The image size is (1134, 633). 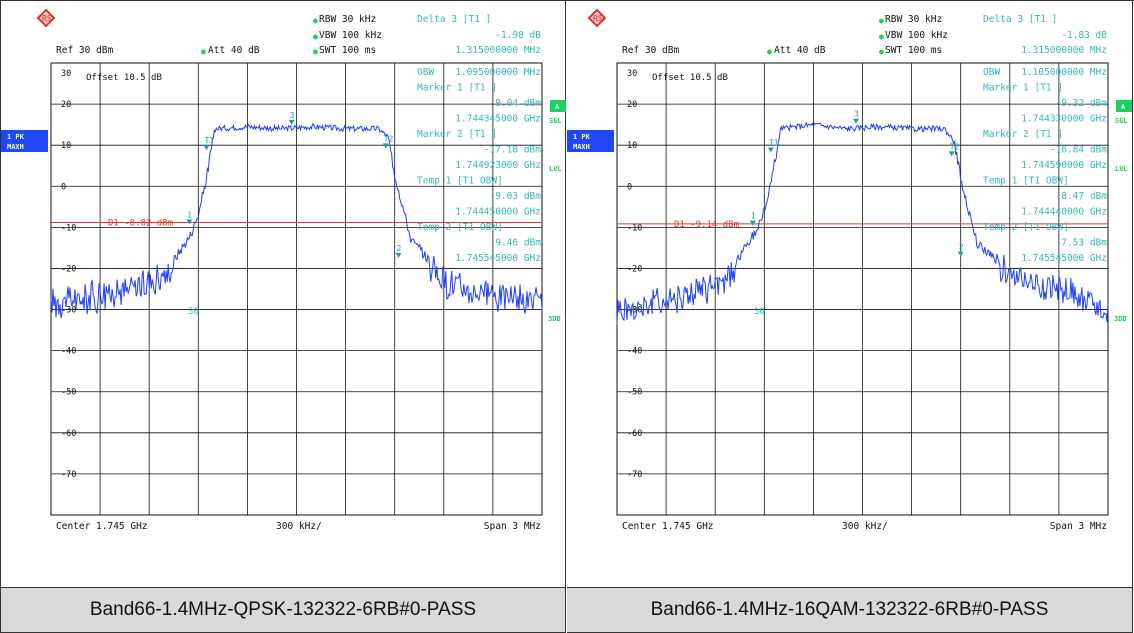 What do you see at coordinates (68, 352) in the screenshot?
I see `y-tick-label: -40` at bounding box center [68, 352].